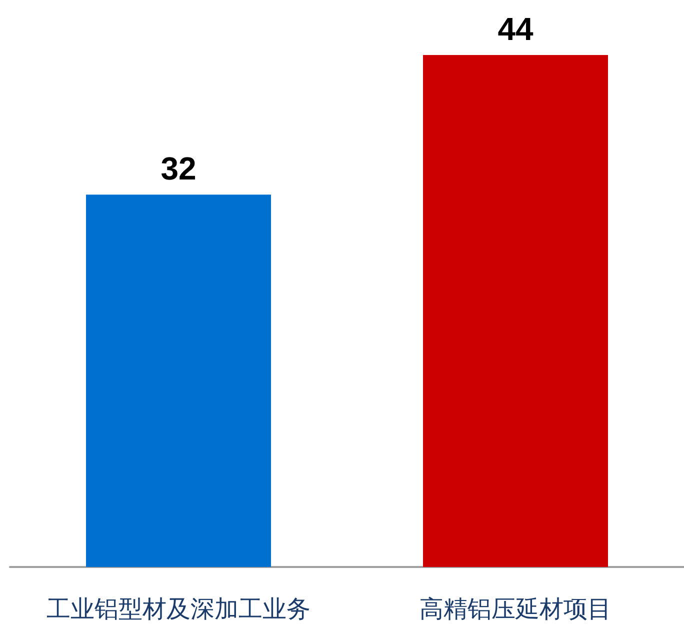  Describe the element at coordinates (178, 609) in the screenshot. I see `x-tick-label: 工业铝型材及深加工业务` at that location.